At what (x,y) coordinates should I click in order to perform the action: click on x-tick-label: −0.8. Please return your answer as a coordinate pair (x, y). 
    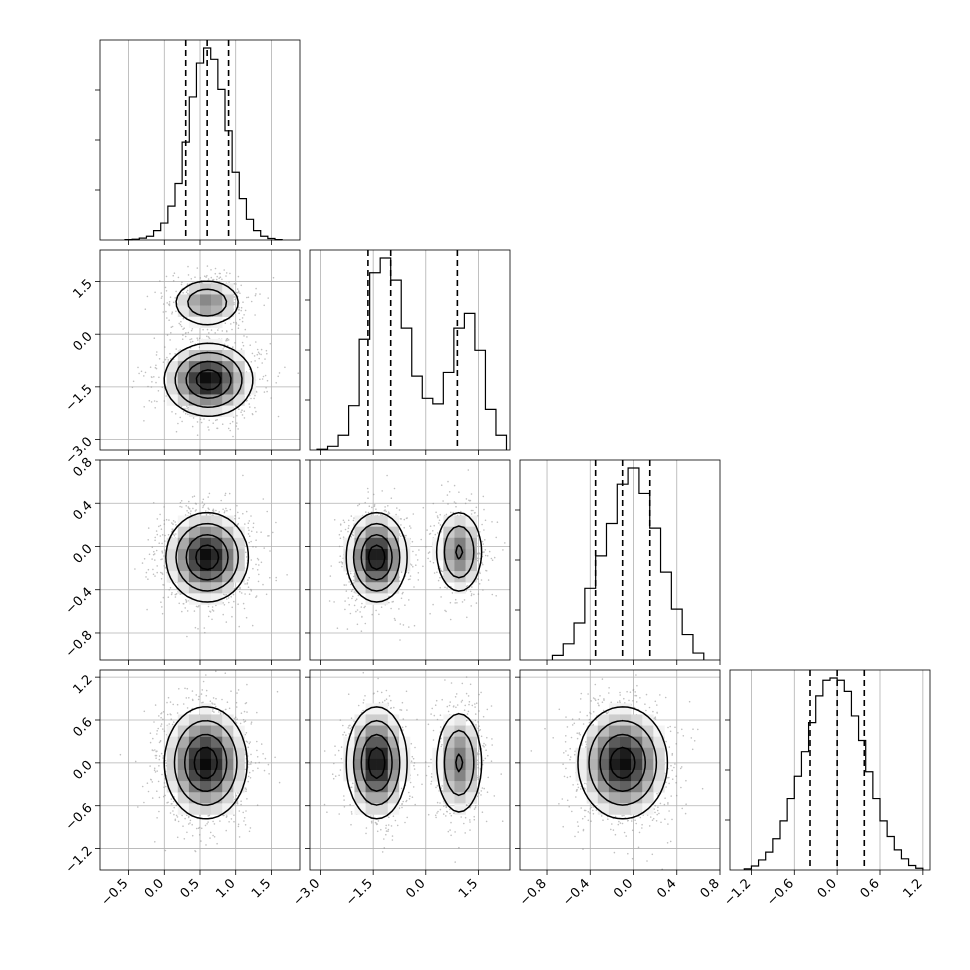
    Looking at the image, I should click on (533, 892).